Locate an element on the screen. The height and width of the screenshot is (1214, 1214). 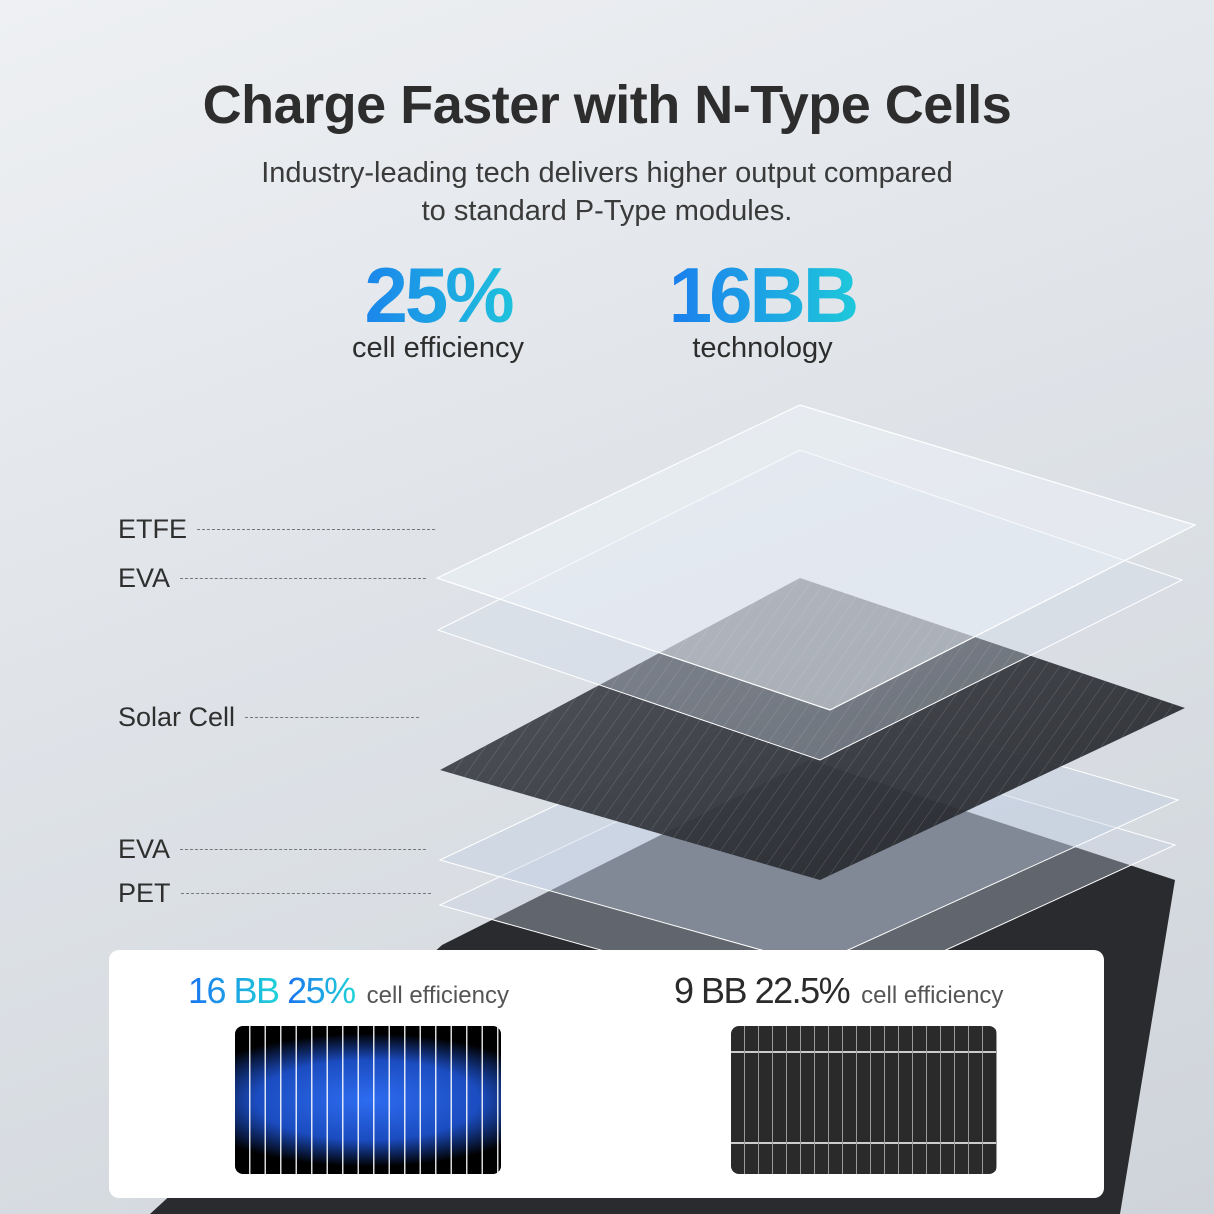
stat-value: 25% is located at coordinates (438, 295).